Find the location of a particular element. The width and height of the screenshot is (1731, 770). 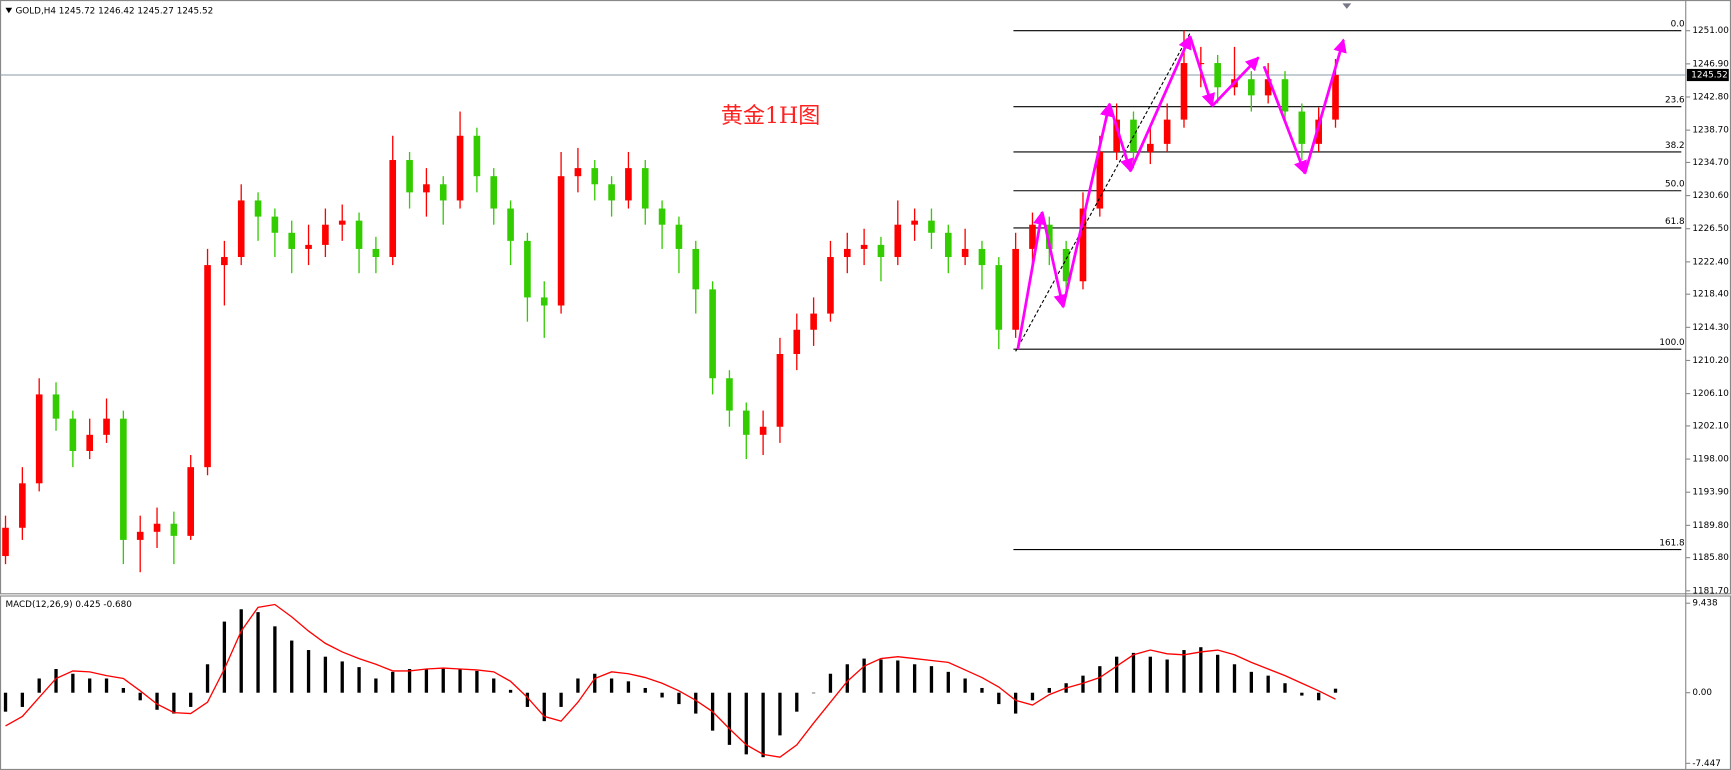

fib-level-label: 161.8 is located at coordinates (1672, 543).